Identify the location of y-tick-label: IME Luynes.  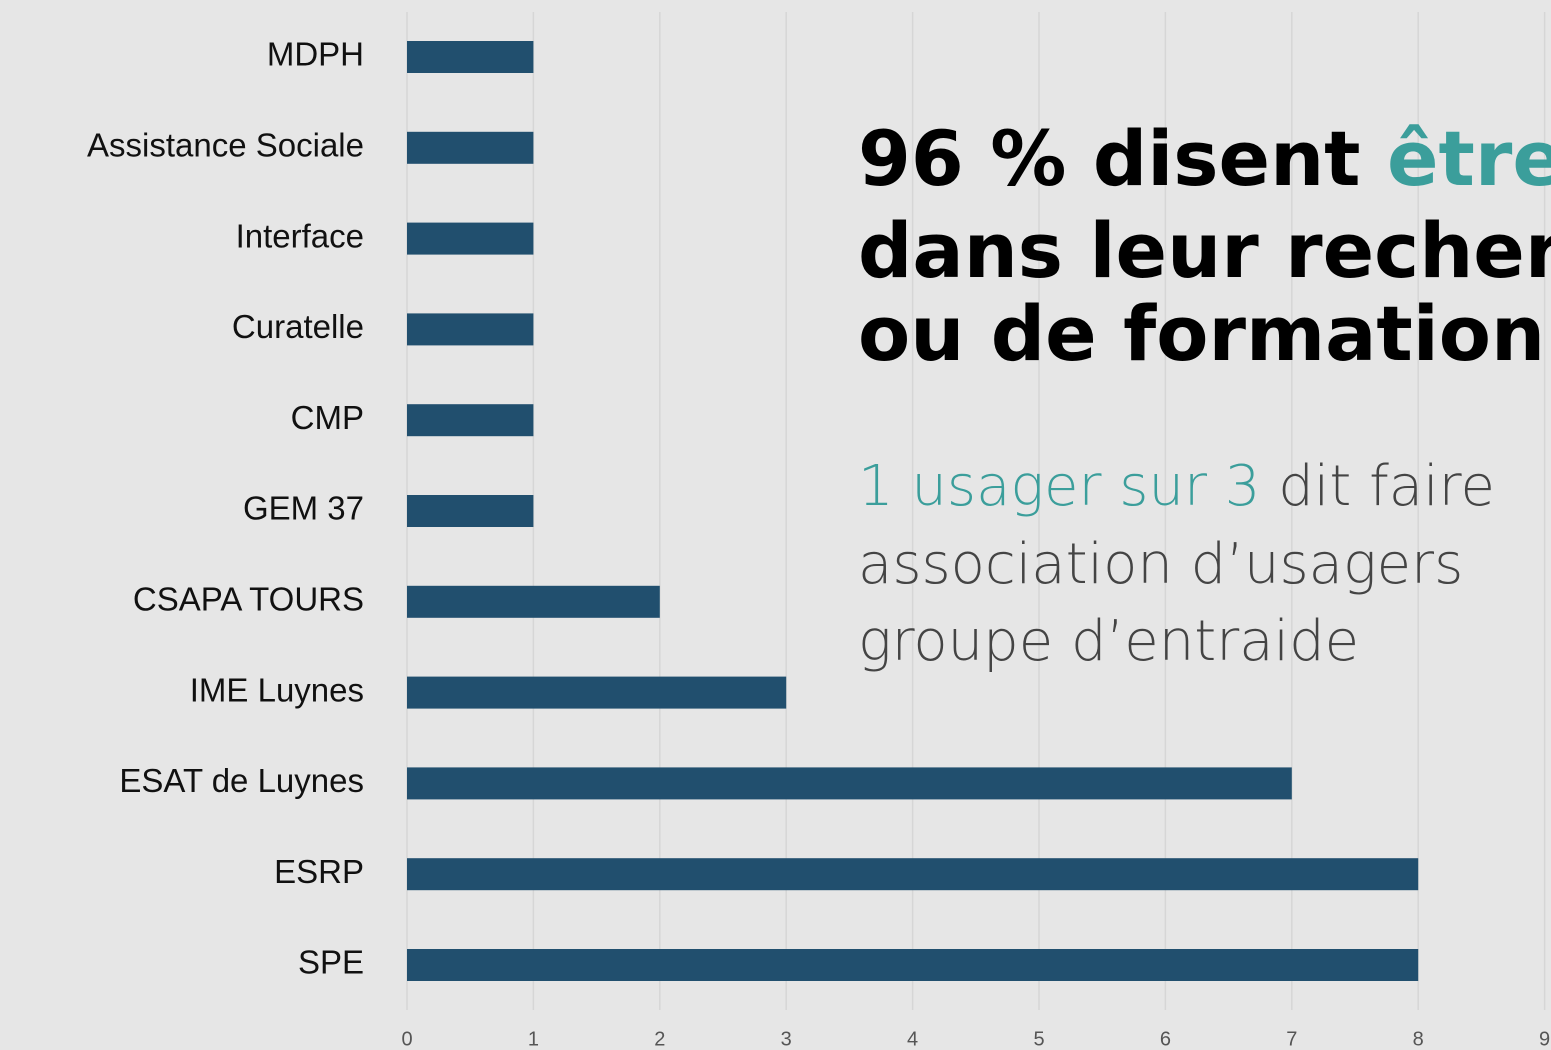
(277, 689).